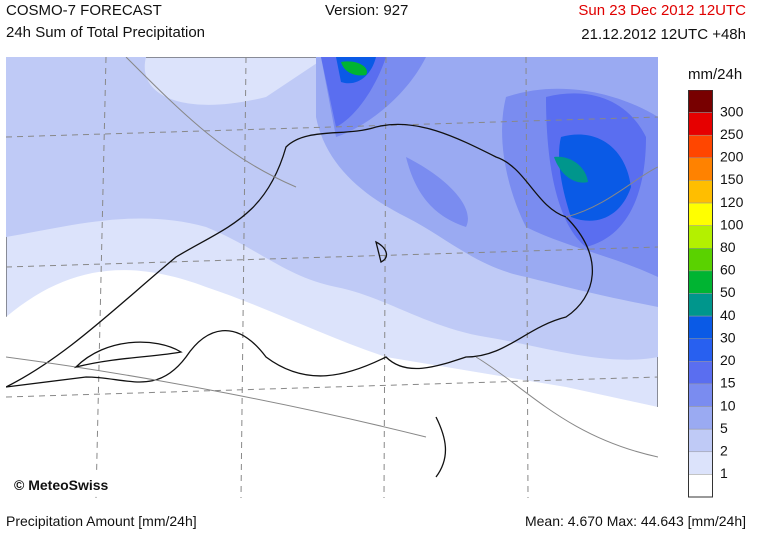  What do you see at coordinates (728, 405) in the screenshot?
I see `legend-label: 10` at bounding box center [728, 405].